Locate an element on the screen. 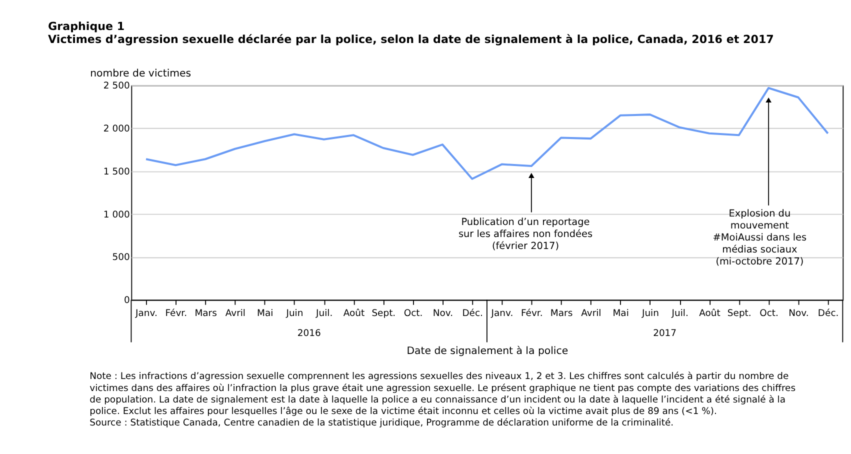 The height and width of the screenshot is (454, 851). y-tick-label: 500 is located at coordinates (121, 258).